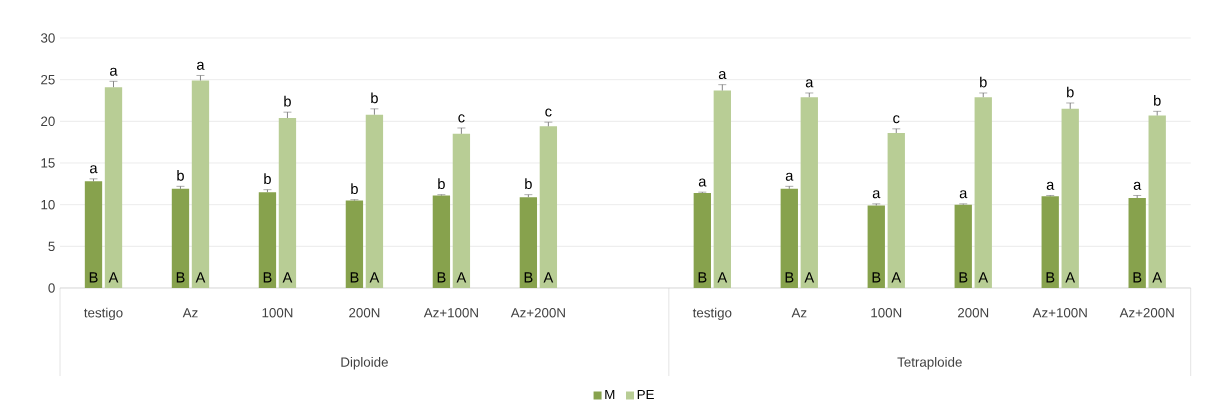 The height and width of the screenshot is (414, 1205). What do you see at coordinates (929, 363) in the screenshot?
I see `text: Tetraploide` at bounding box center [929, 363].